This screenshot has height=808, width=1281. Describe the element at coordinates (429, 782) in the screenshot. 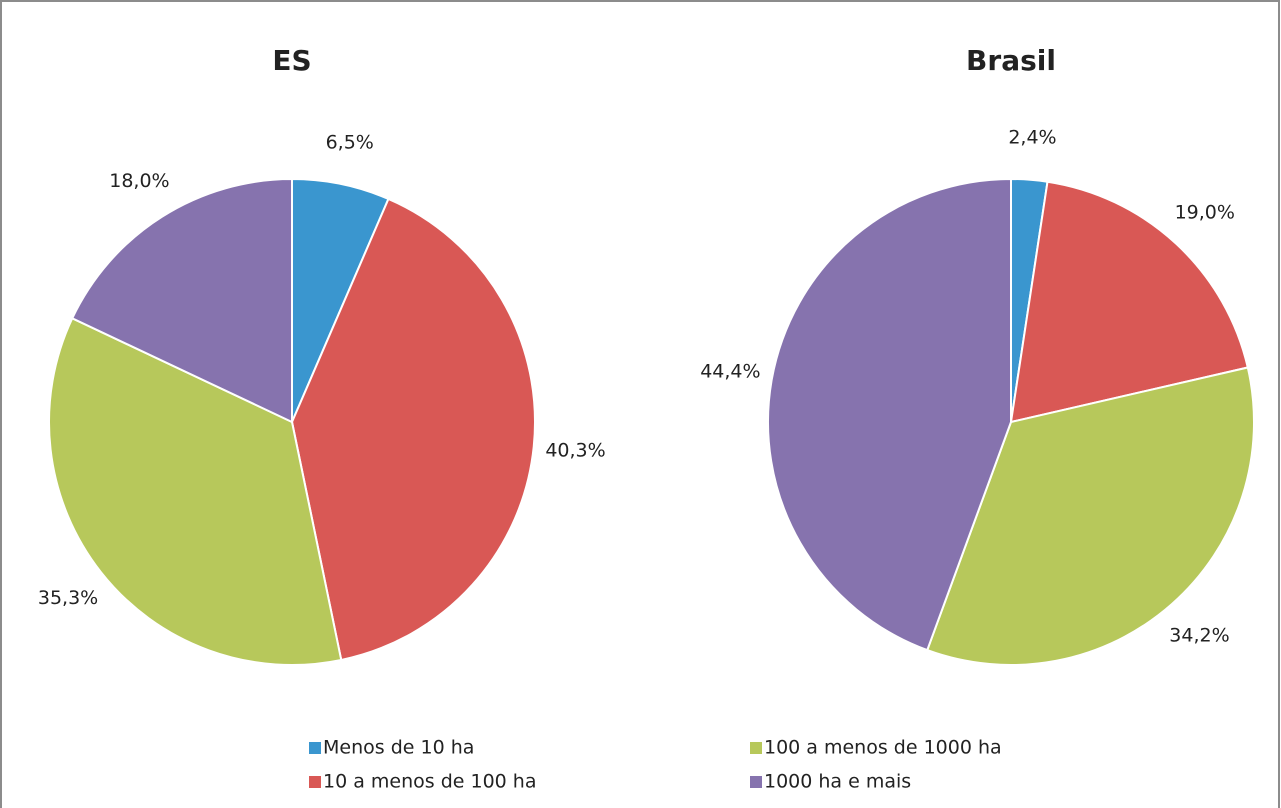

I see `legend-label: 10 a menos de 100 ha` at that location.